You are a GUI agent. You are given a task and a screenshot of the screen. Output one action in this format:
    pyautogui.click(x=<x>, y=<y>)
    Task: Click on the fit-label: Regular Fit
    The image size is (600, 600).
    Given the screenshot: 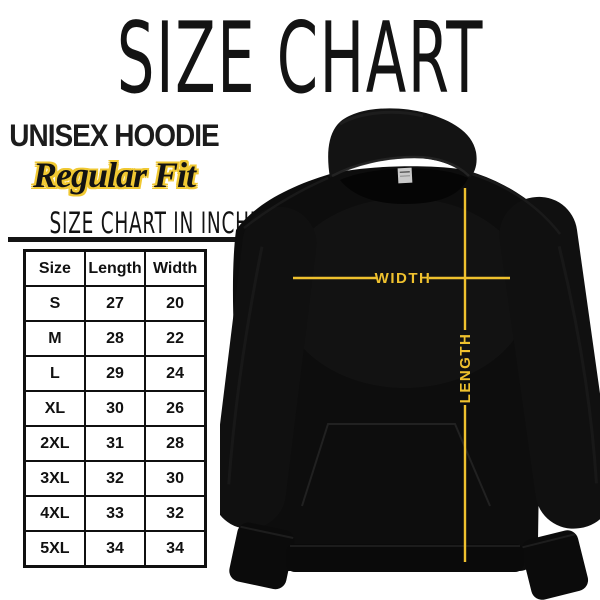 What is the action you would take?
    pyautogui.click(x=114, y=175)
    